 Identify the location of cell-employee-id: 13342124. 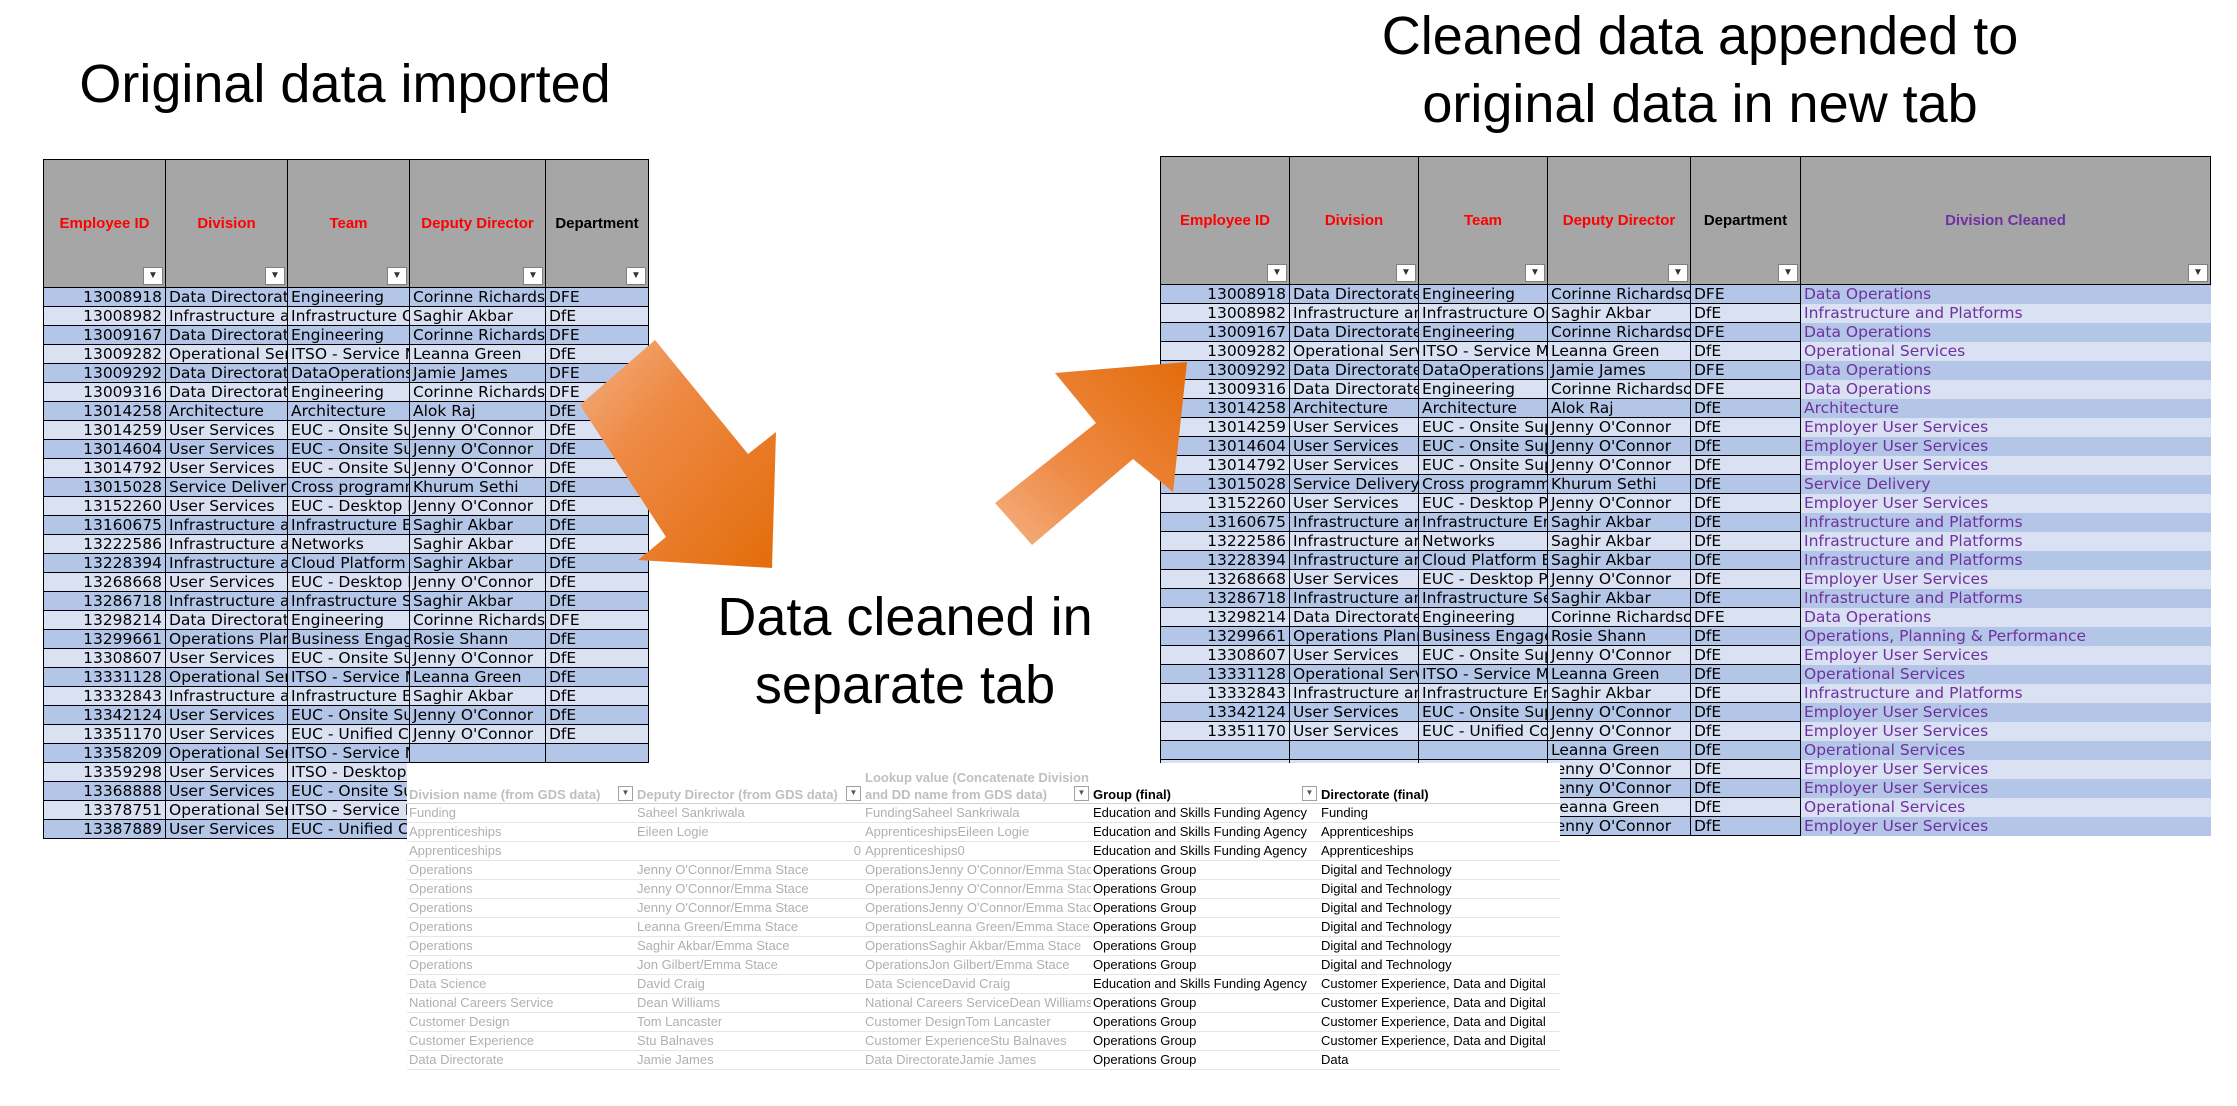
(104, 715).